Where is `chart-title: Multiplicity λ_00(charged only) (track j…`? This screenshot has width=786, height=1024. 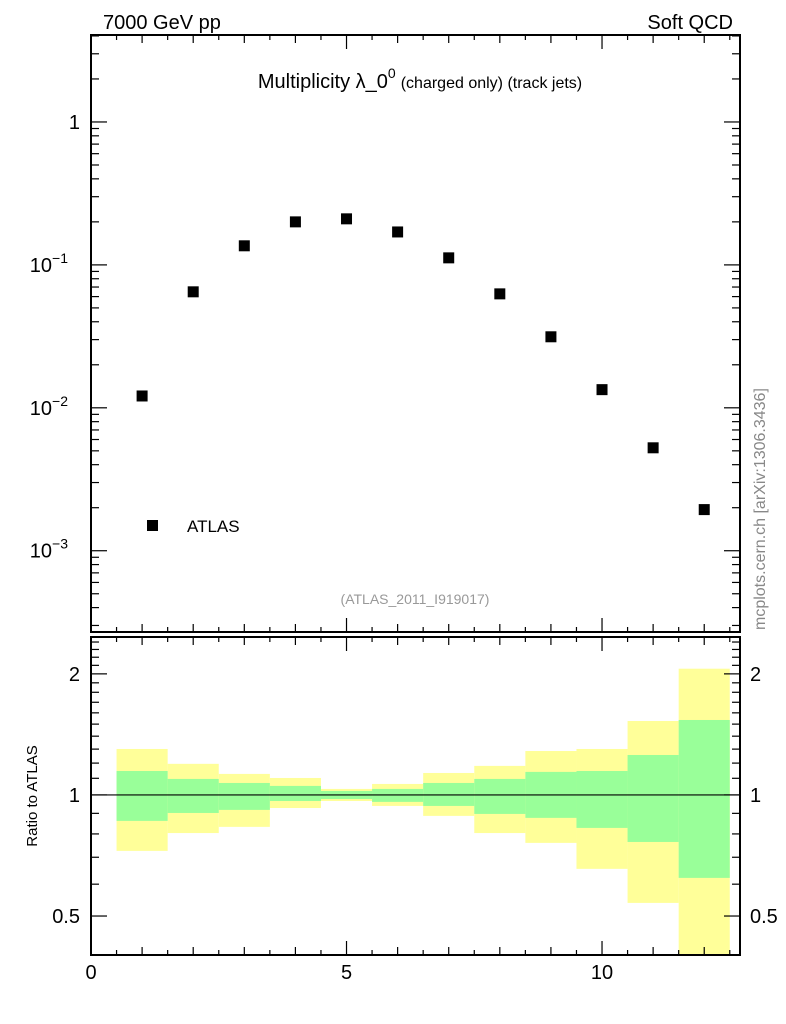 chart-title: Multiplicity λ_00(charged only) (track j… is located at coordinates (420, 79).